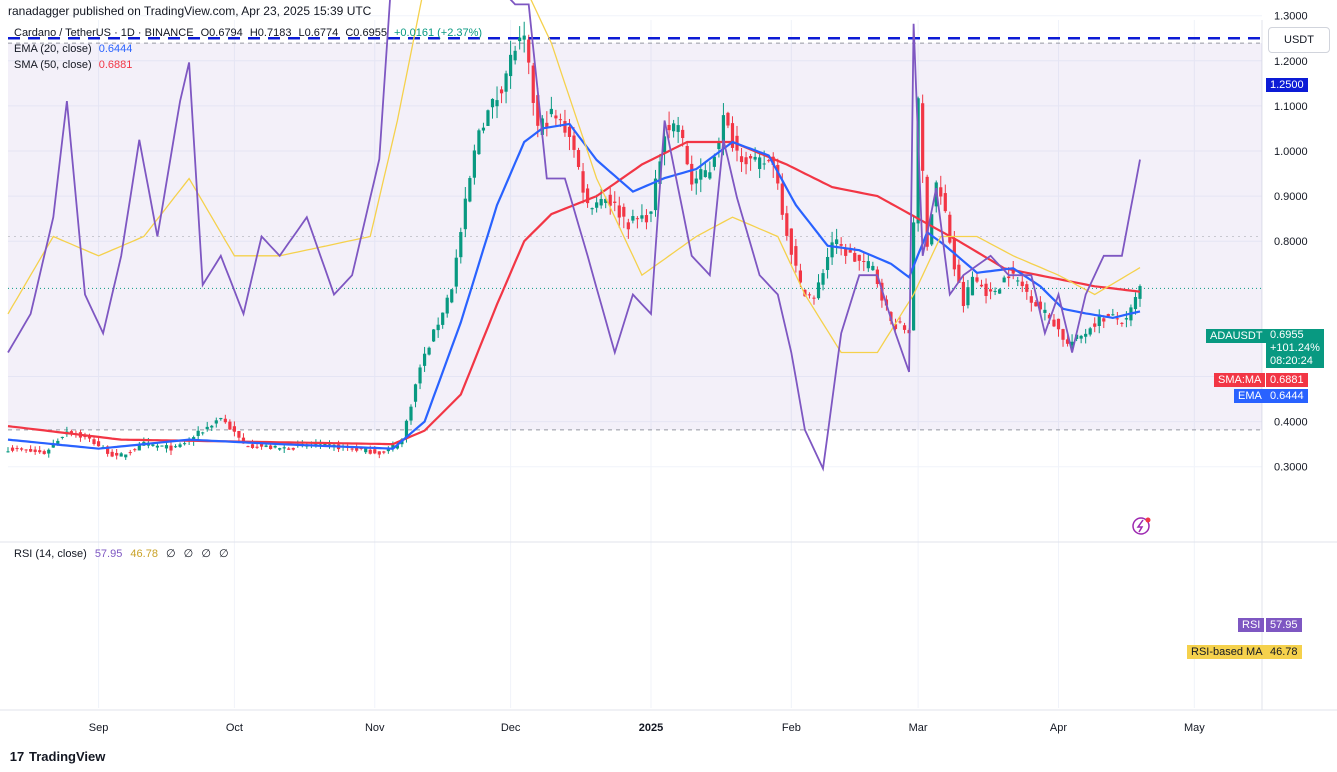 The image size is (1337, 772). I want to click on alert-icon, so click(1141, 526).